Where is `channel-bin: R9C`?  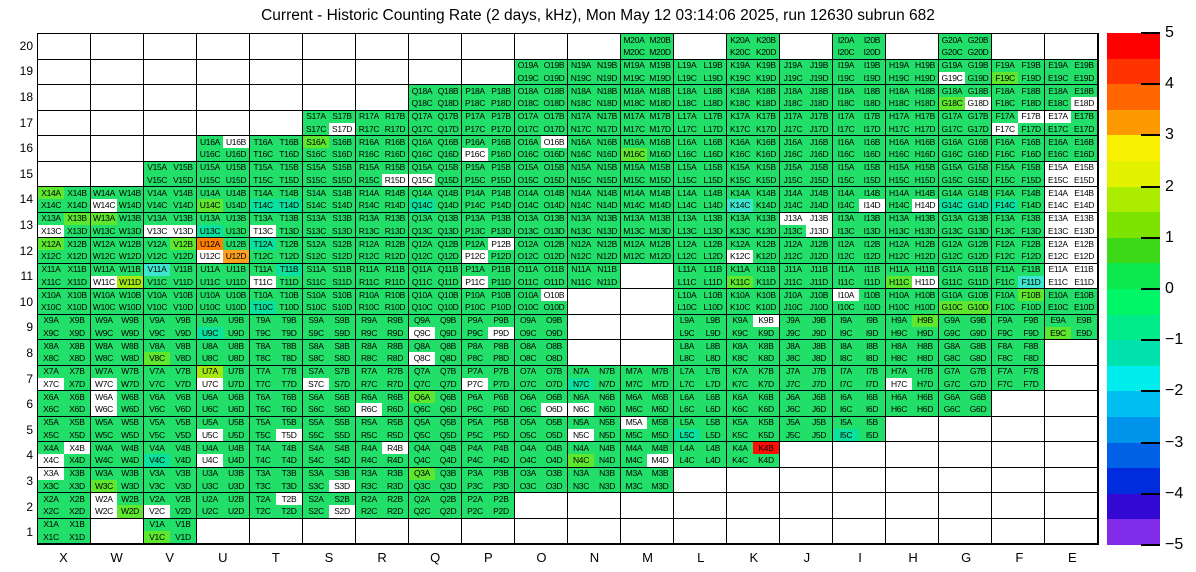 channel-bin: R9C is located at coordinates (369, 332).